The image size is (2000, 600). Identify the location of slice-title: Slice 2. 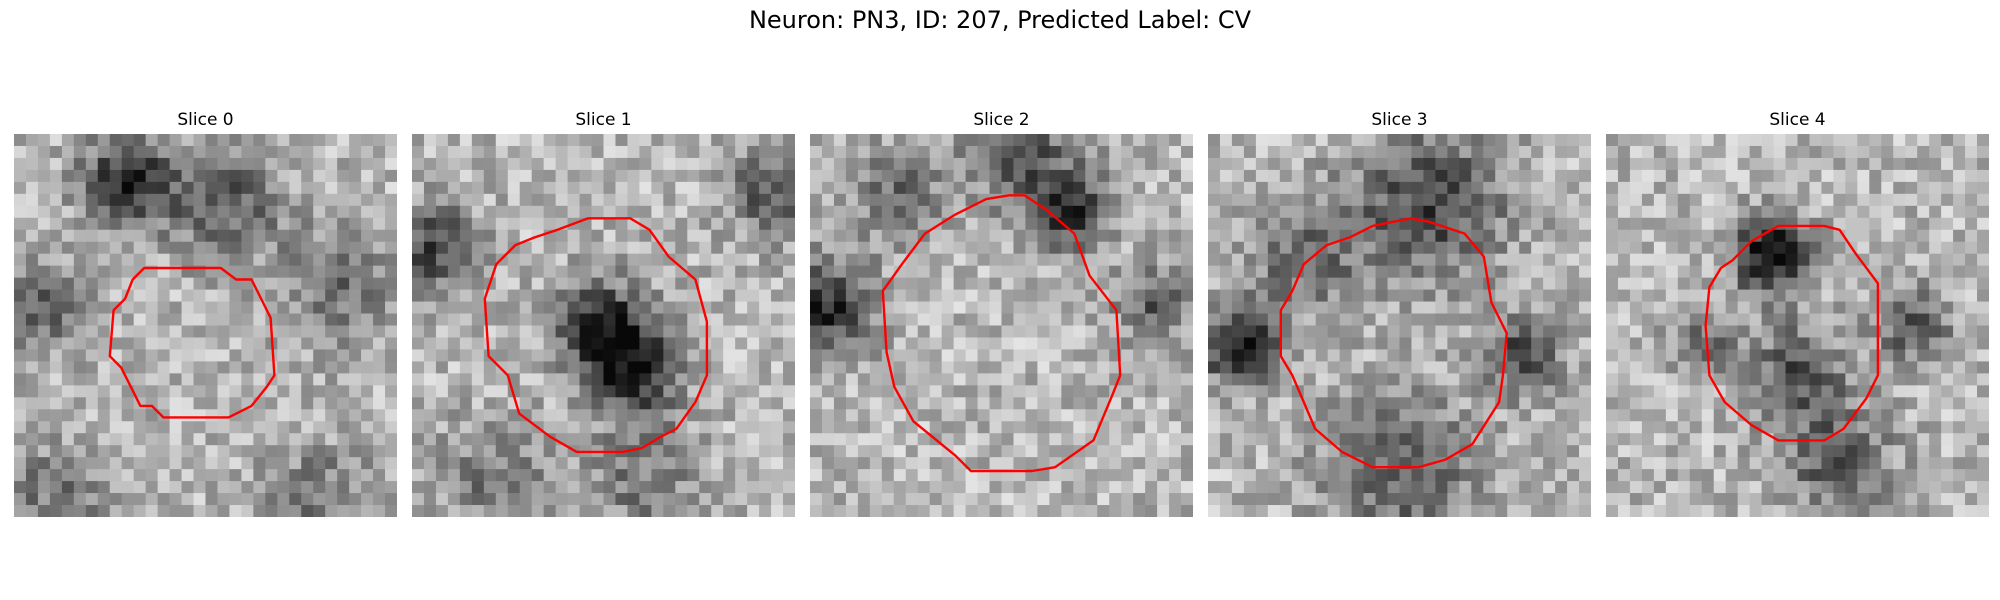
(1001, 120).